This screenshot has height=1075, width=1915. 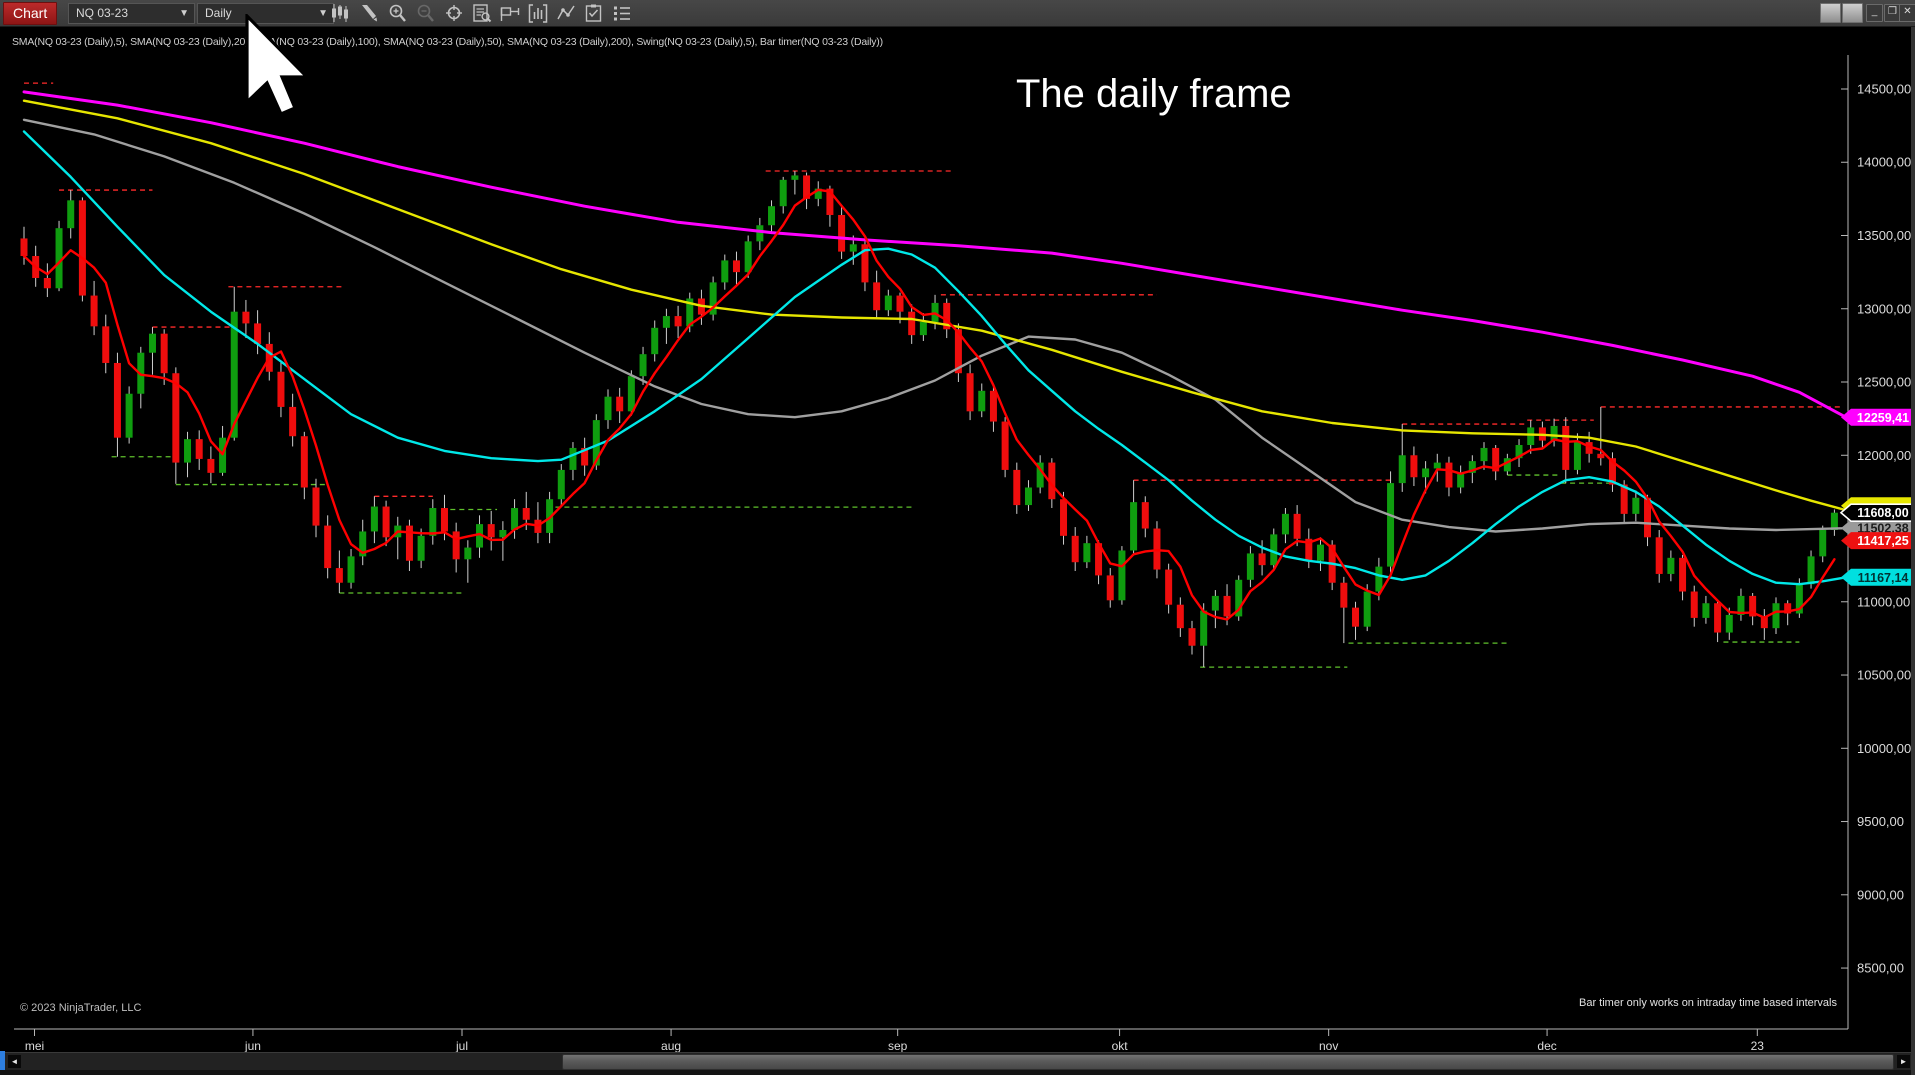 I want to click on svg-text: 8500,00, so click(x=1880, y=968).